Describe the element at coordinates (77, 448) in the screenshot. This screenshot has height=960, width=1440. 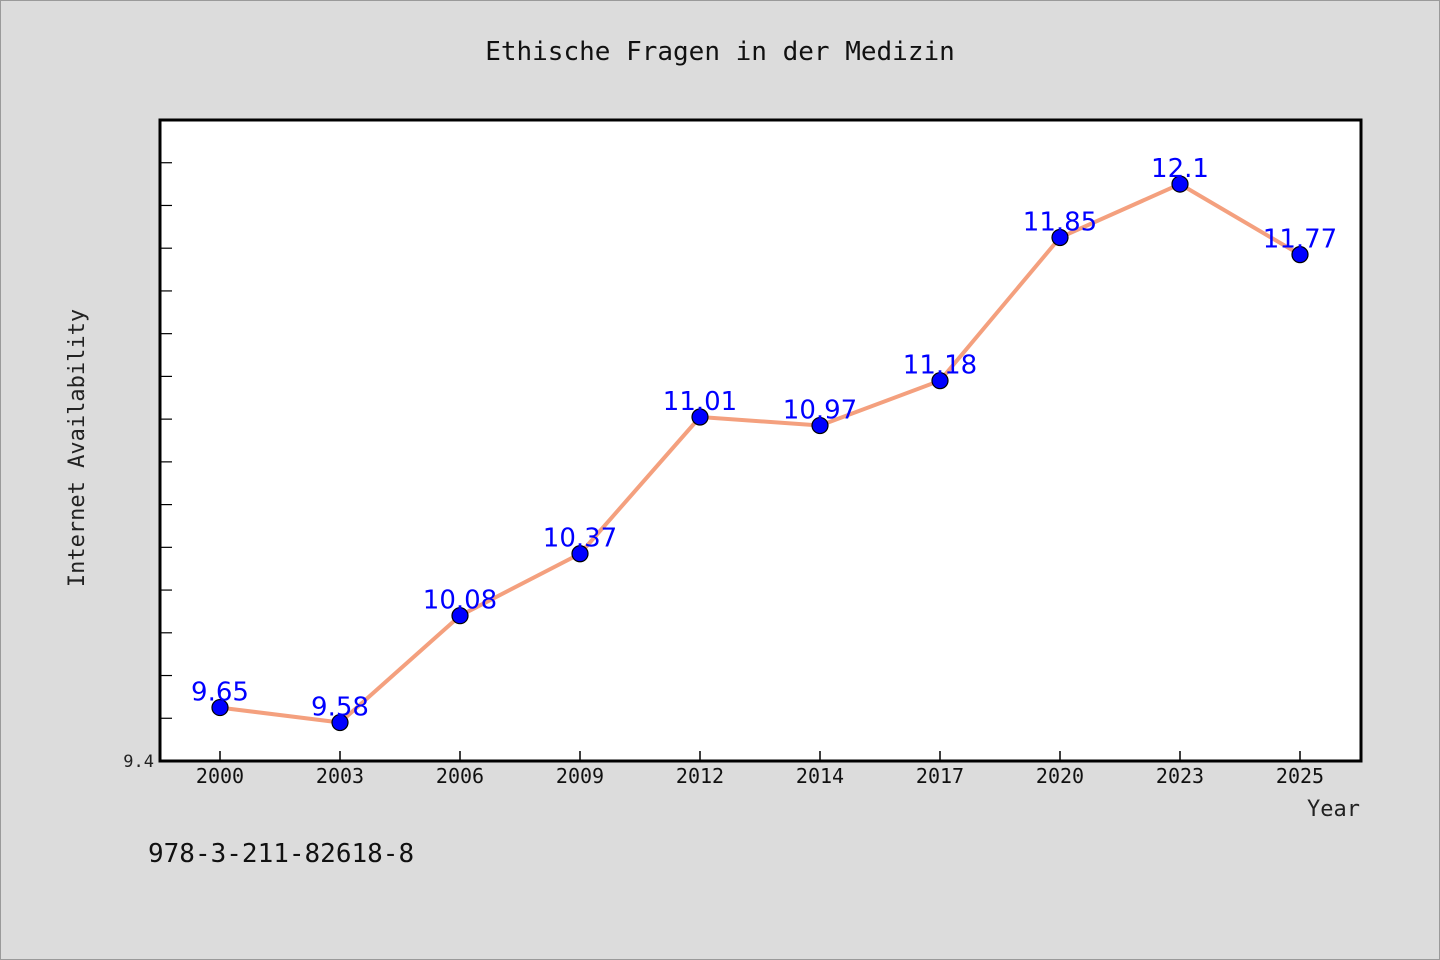
I see `y-axis-label: Internet Availability` at that location.